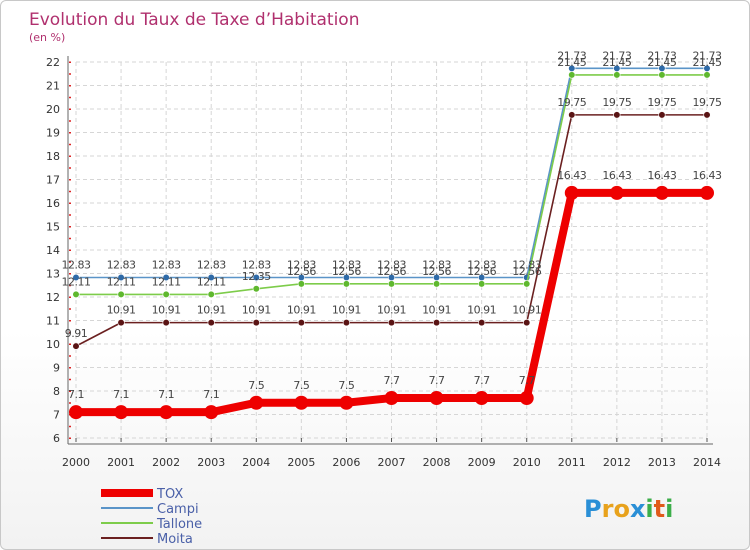 The image size is (750, 550). What do you see at coordinates (256, 276) in the screenshot?
I see `data-label-tallone: 12.35` at bounding box center [256, 276].